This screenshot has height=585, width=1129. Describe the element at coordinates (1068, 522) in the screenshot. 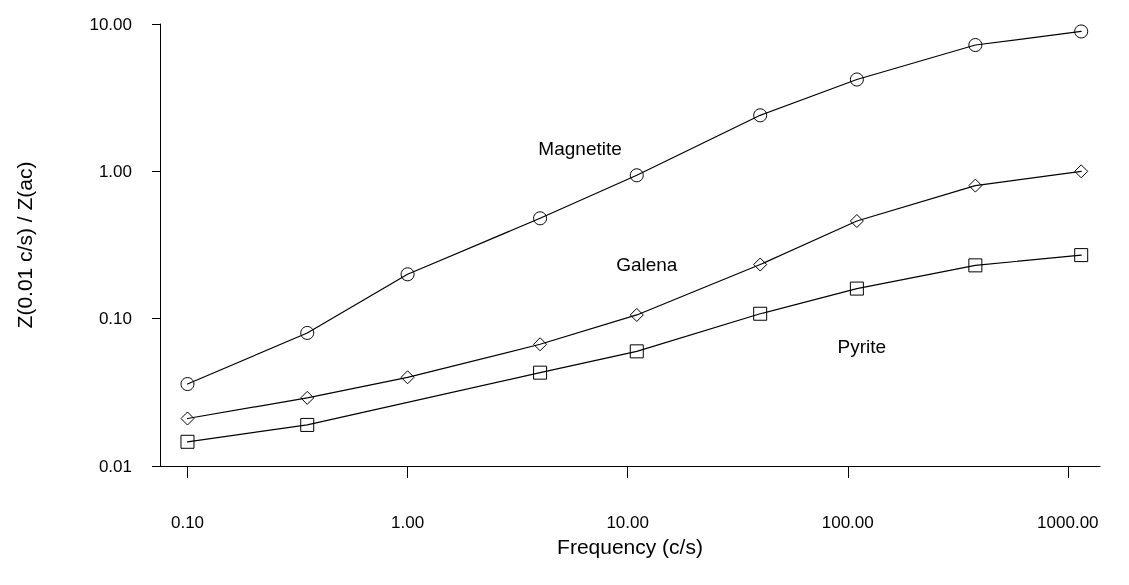

I see `x-tick-label: 1000.00` at that location.